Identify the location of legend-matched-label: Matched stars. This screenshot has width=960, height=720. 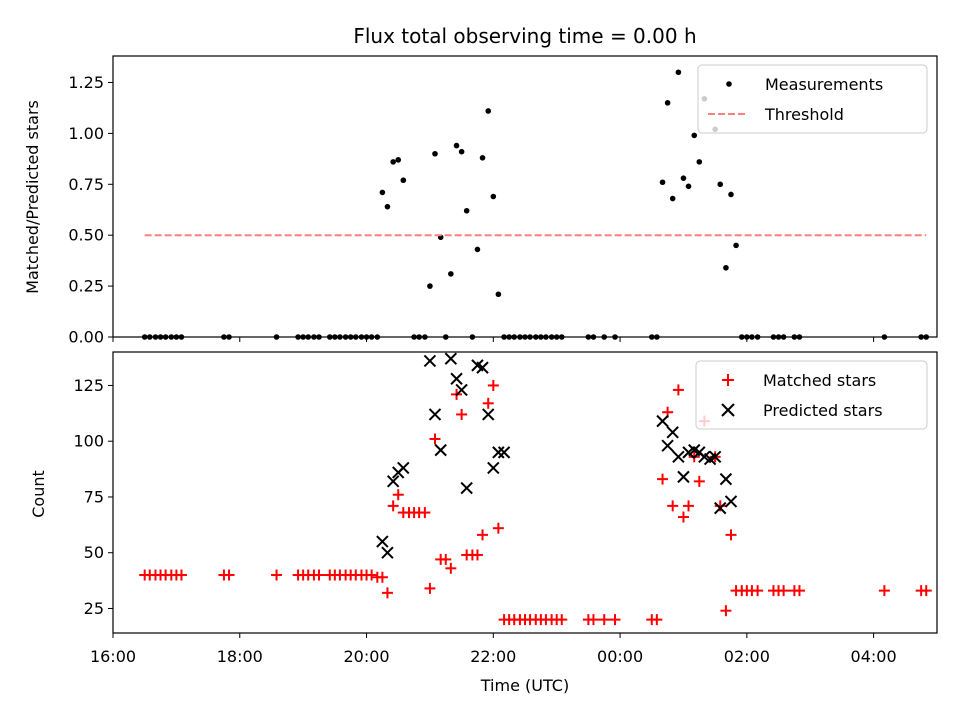
(819, 380).